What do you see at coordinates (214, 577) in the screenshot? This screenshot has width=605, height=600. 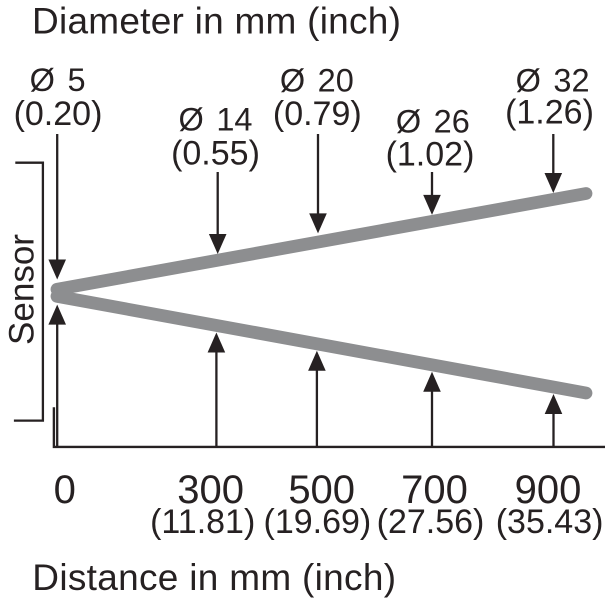 I see `svg-text: Distance in mm (inch)` at bounding box center [214, 577].